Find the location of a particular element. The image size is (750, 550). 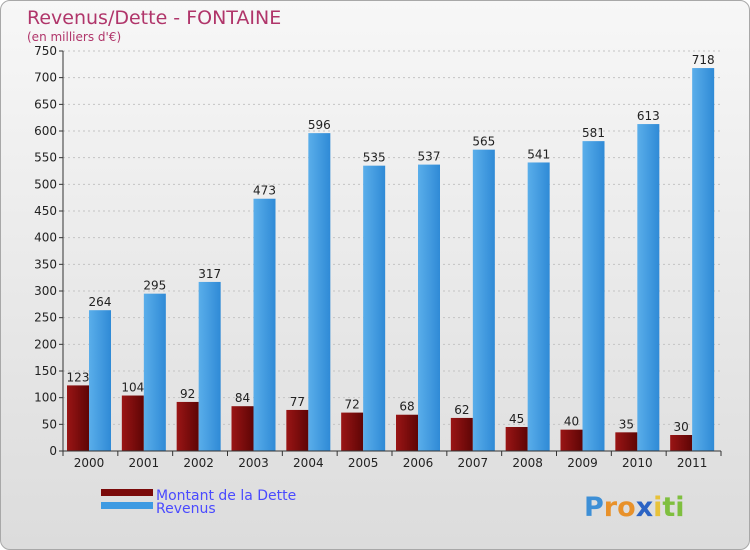

x-tick-label: 2003 is located at coordinates (253, 463).